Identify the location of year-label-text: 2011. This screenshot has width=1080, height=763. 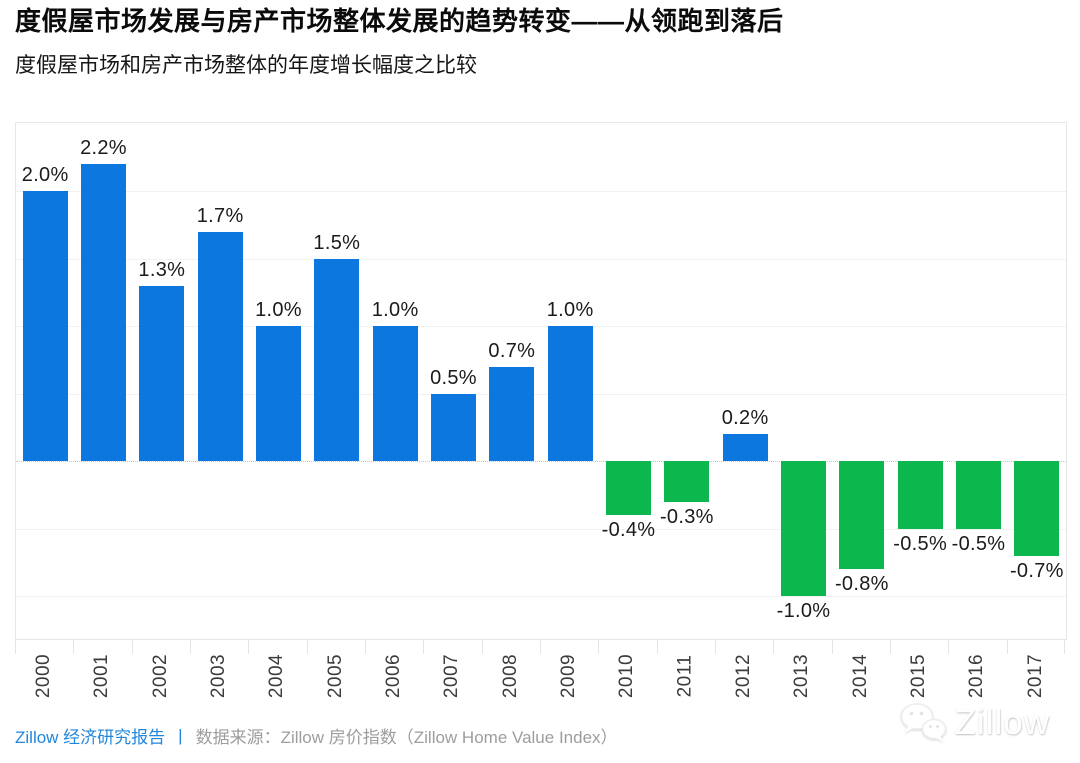
(685, 676).